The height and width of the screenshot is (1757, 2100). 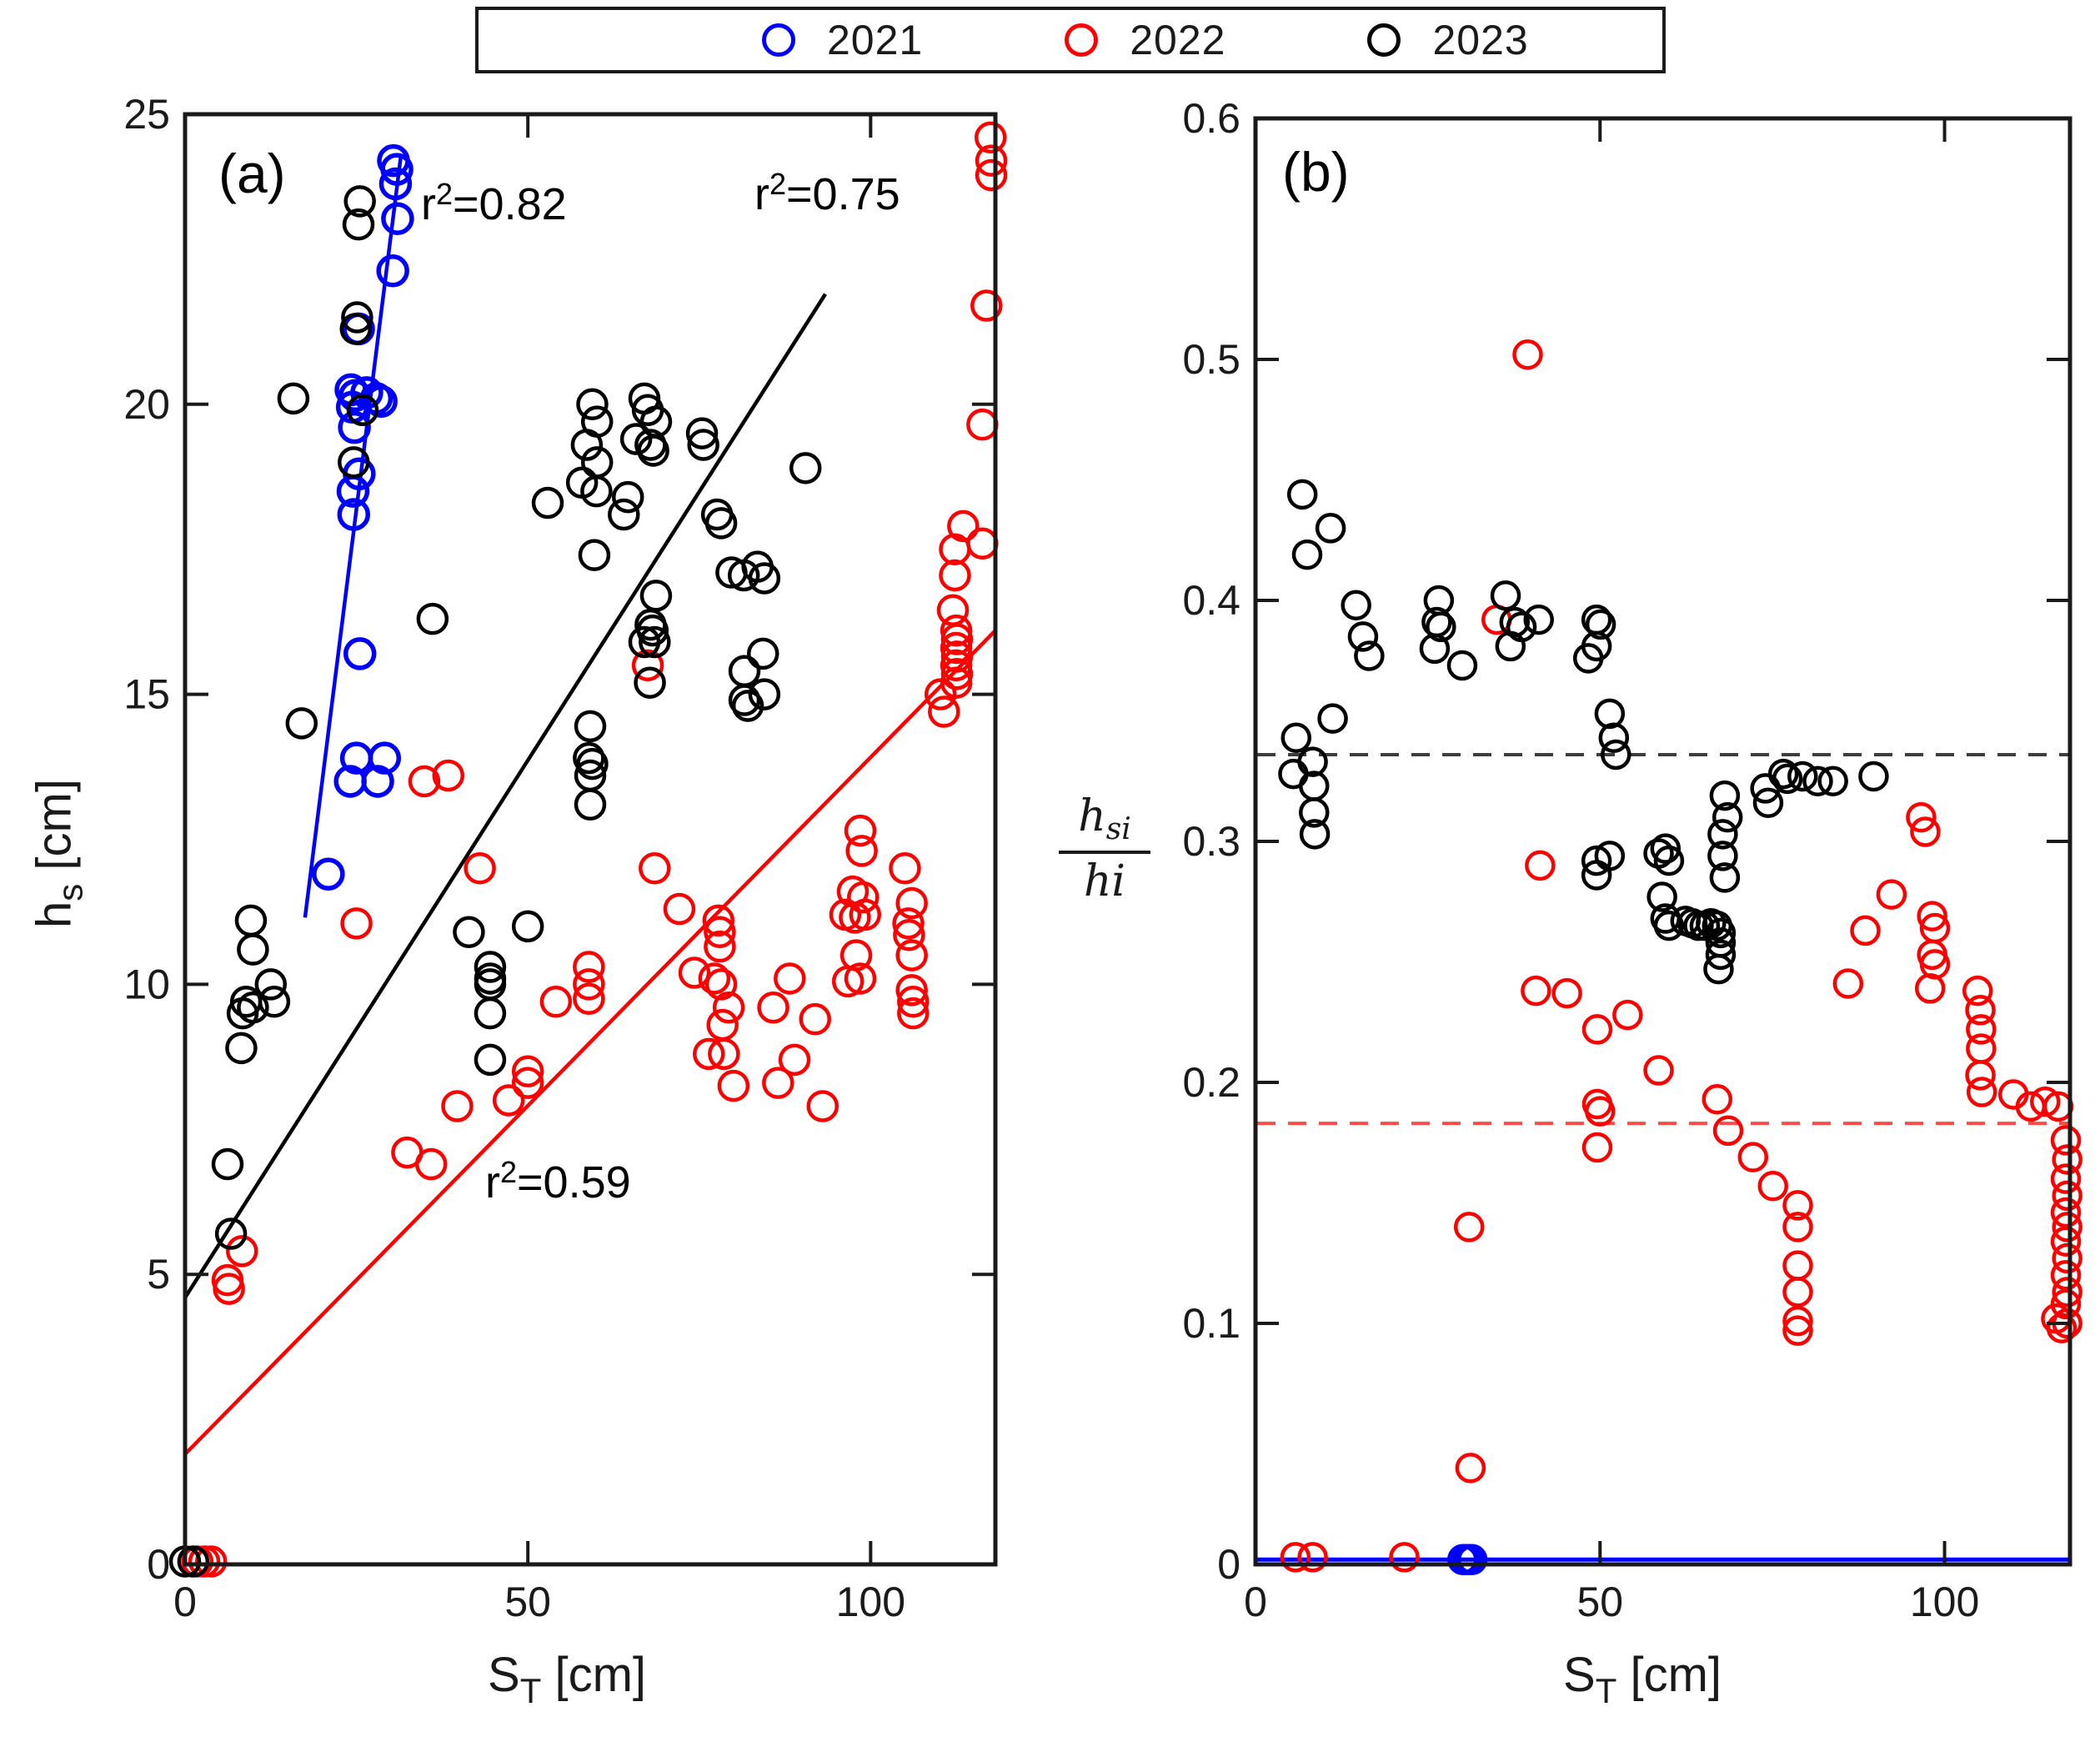 I want to click on panel-b-xaxis-label: ST [cm], so click(x=1642, y=1679).